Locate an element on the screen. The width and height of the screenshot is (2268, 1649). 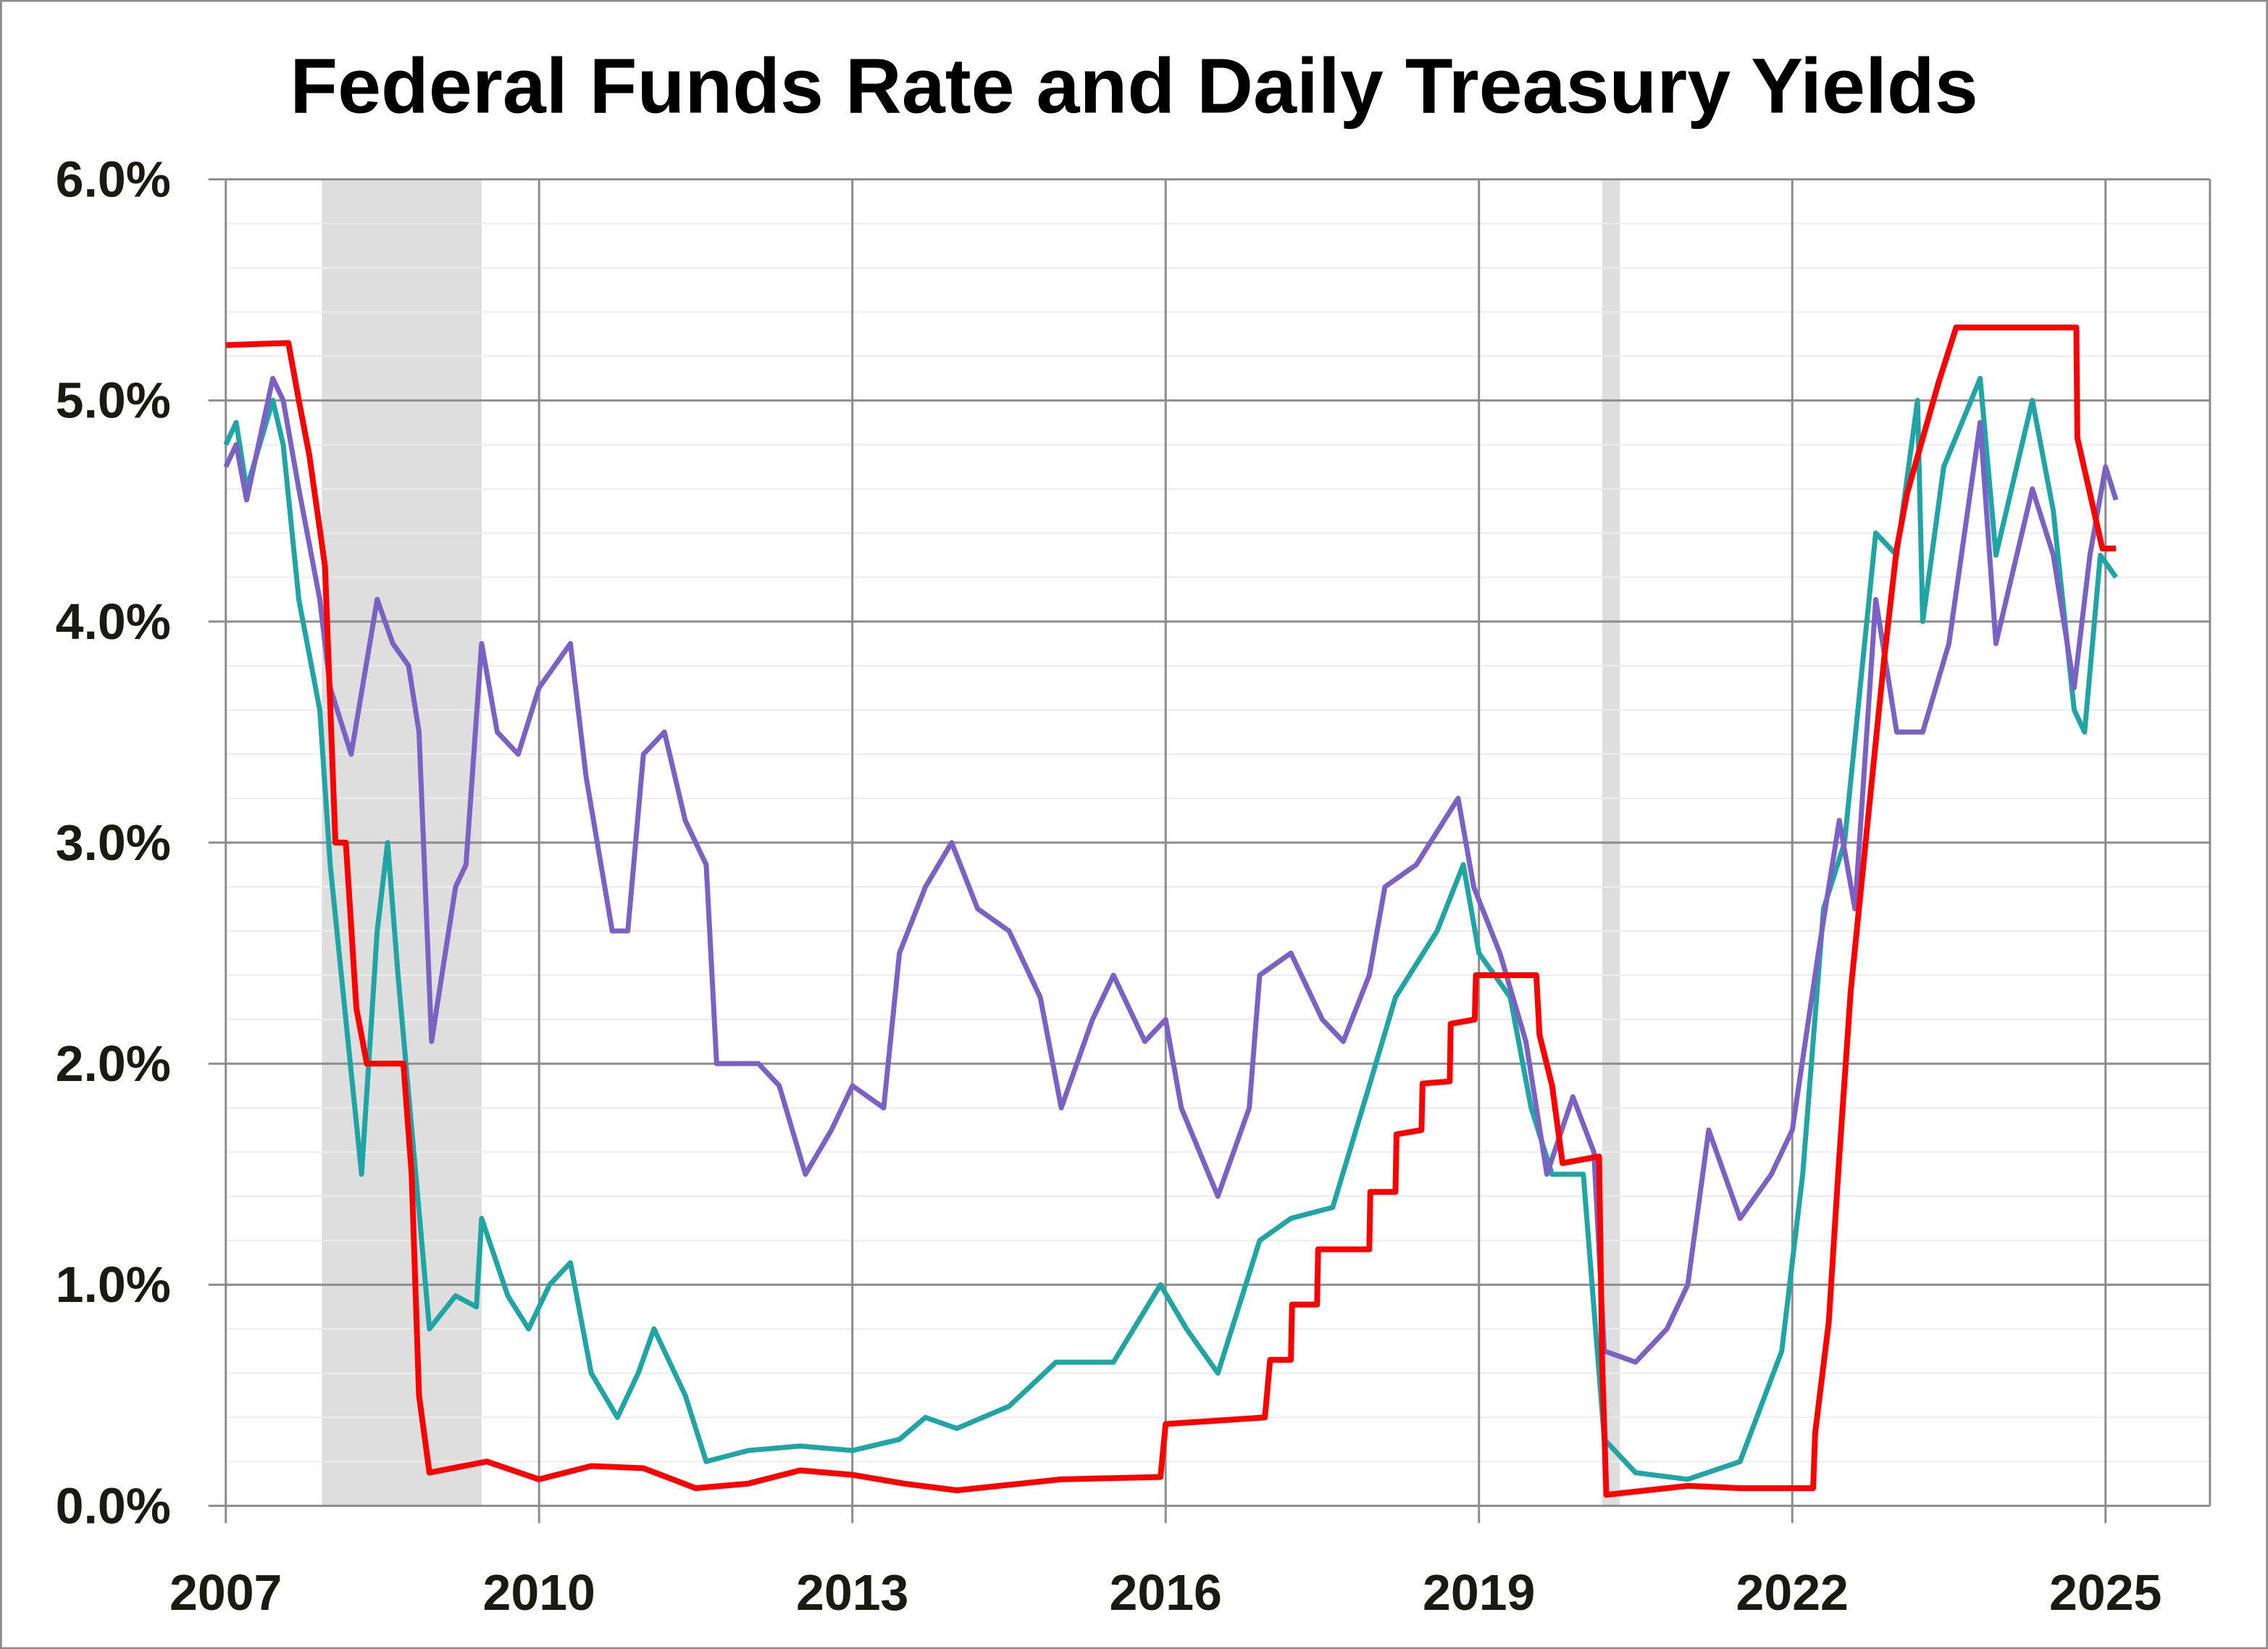
y-tick-label: 3.0% is located at coordinates (114, 842).